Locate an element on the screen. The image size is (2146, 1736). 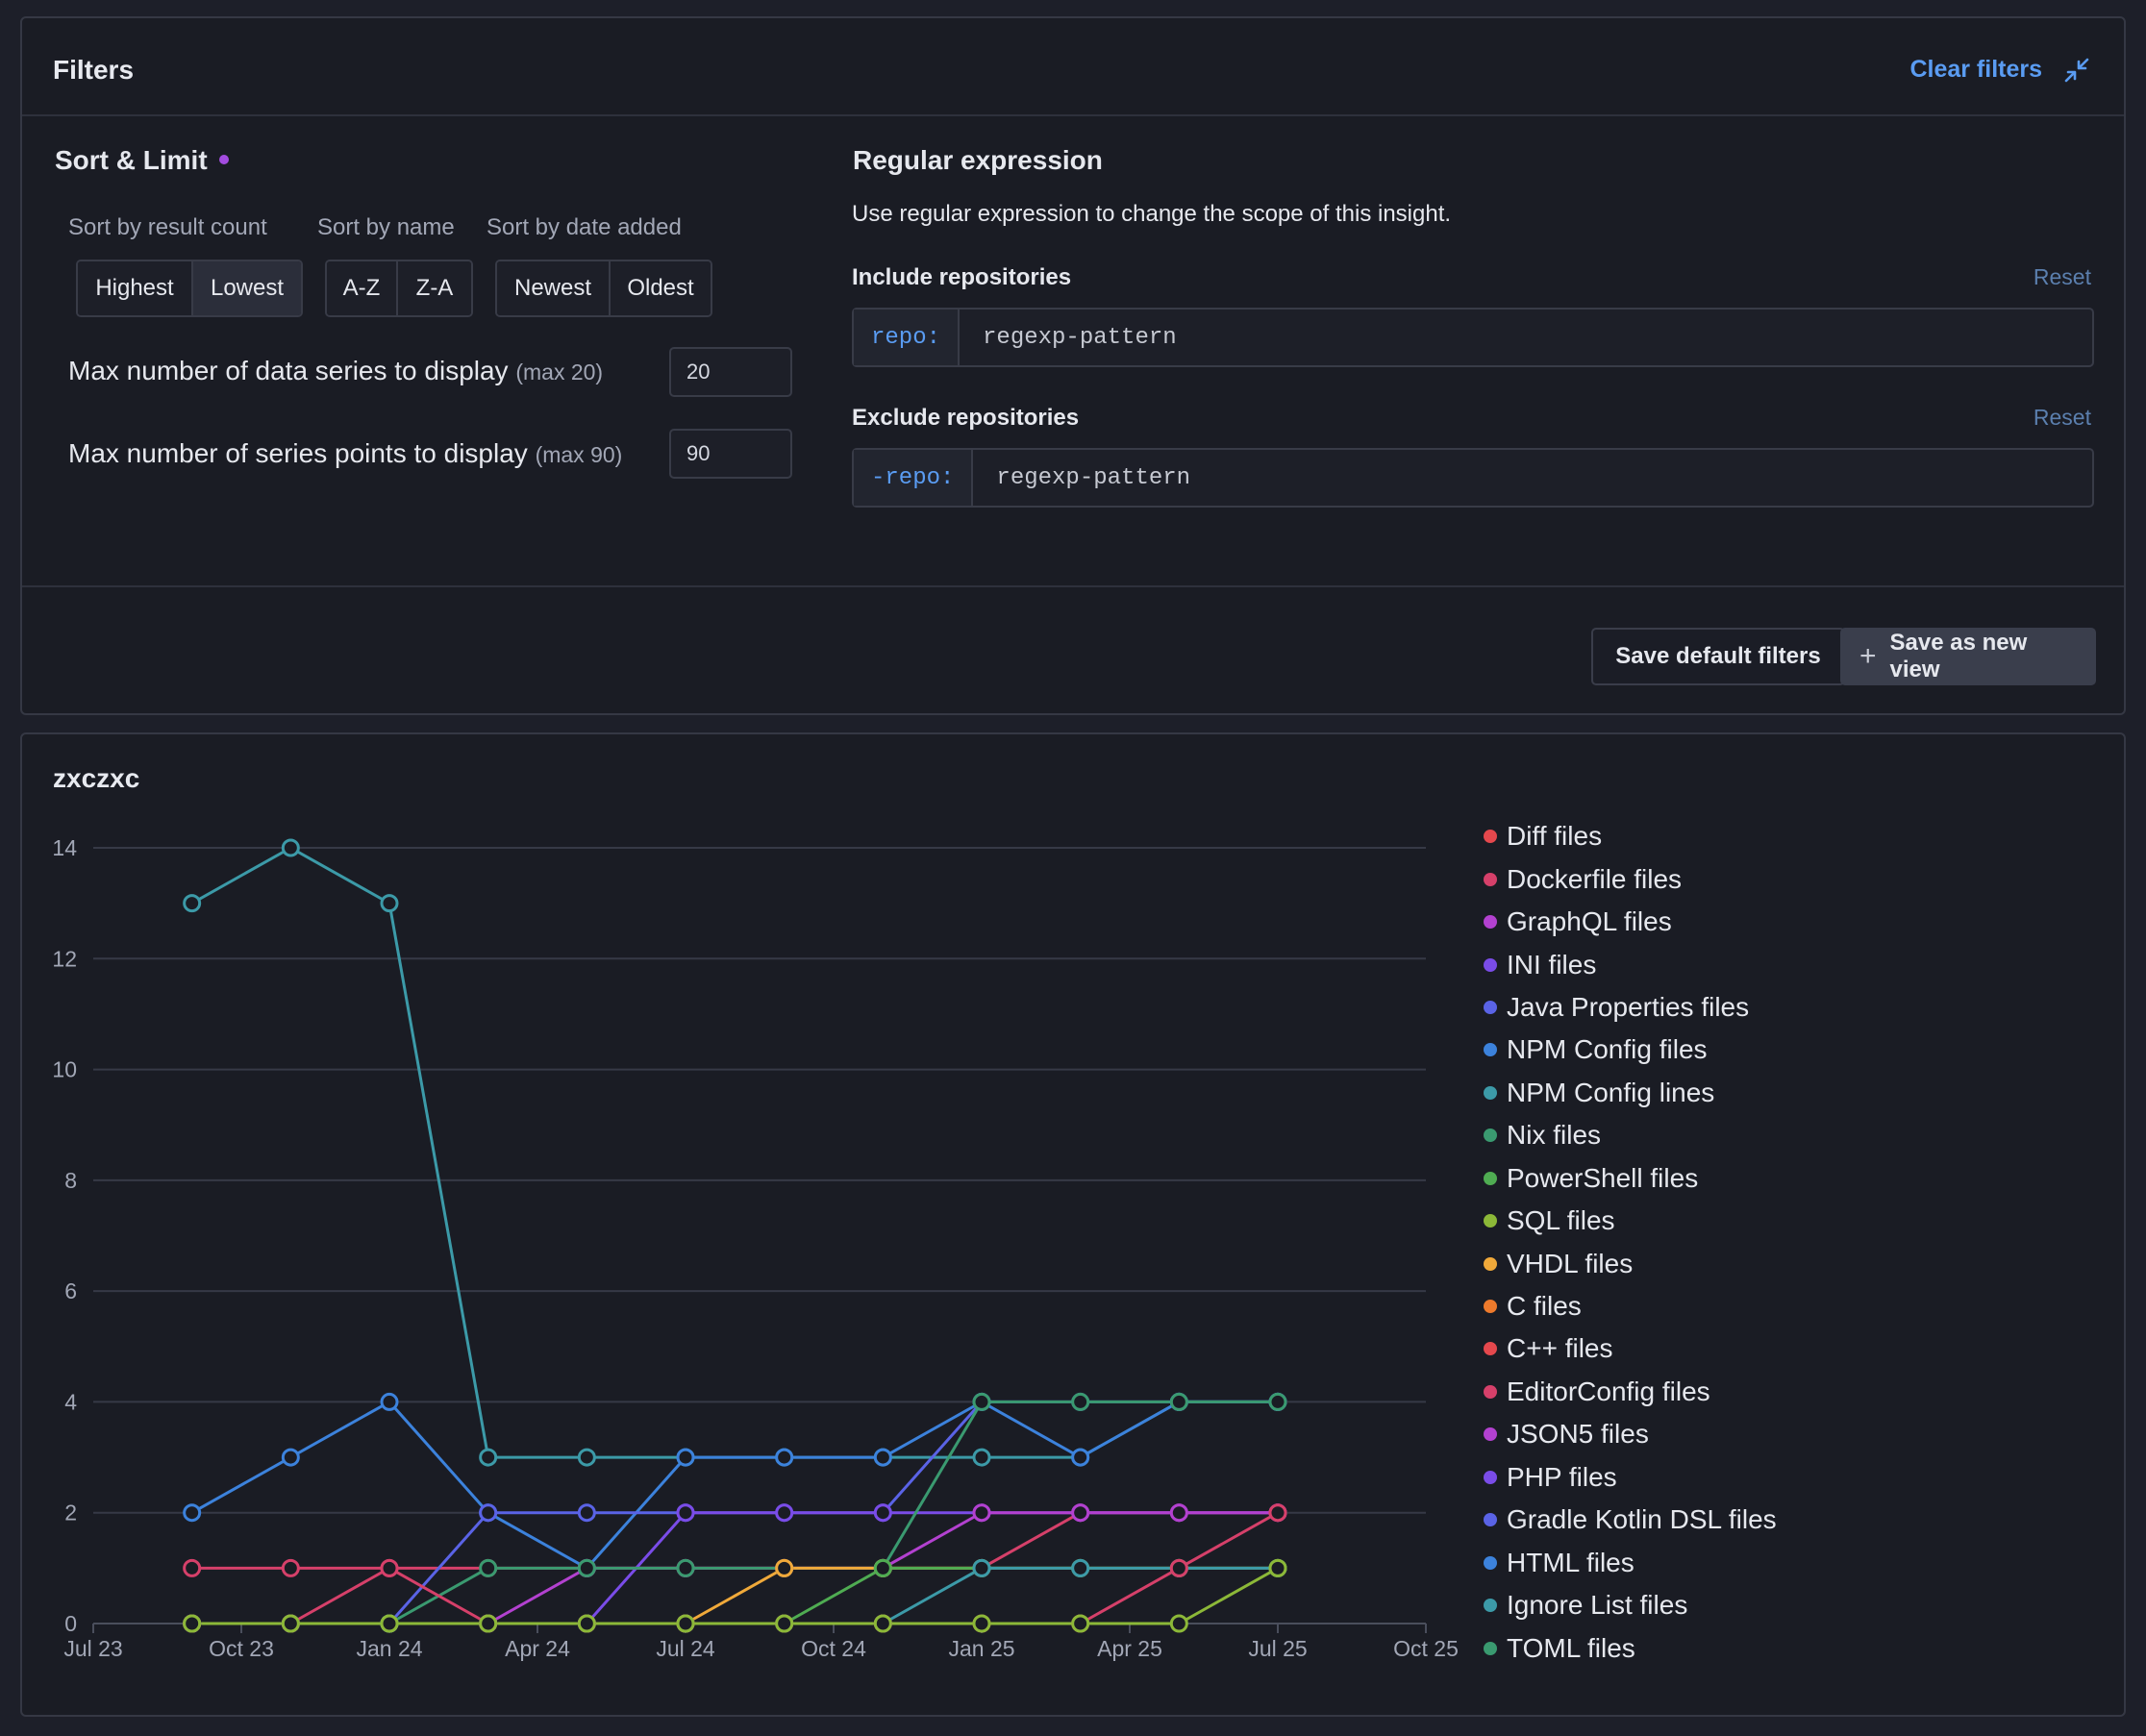
legend-item: GraphQL files is located at coordinates (1631, 922).